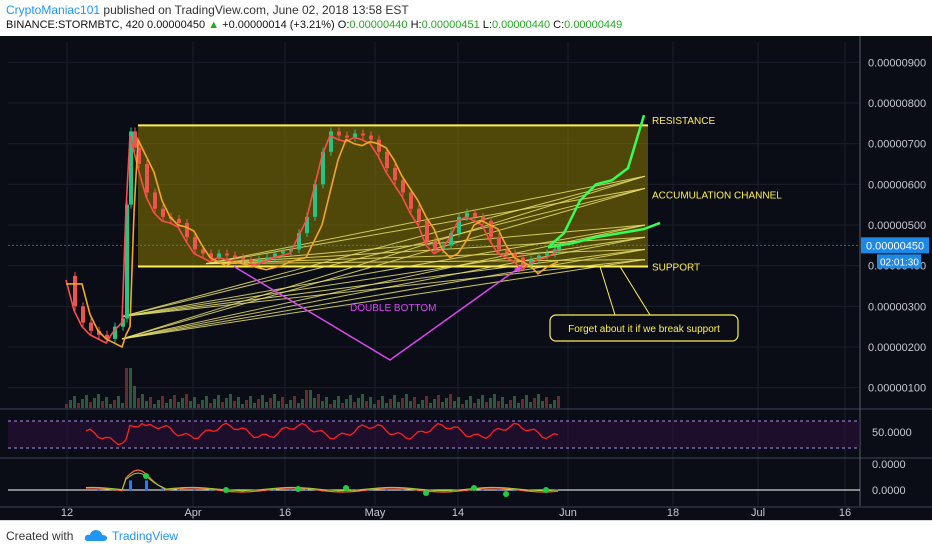  Describe the element at coordinates (897, 185) in the screenshot. I see `y-tick-label: 0.00000600` at that location.